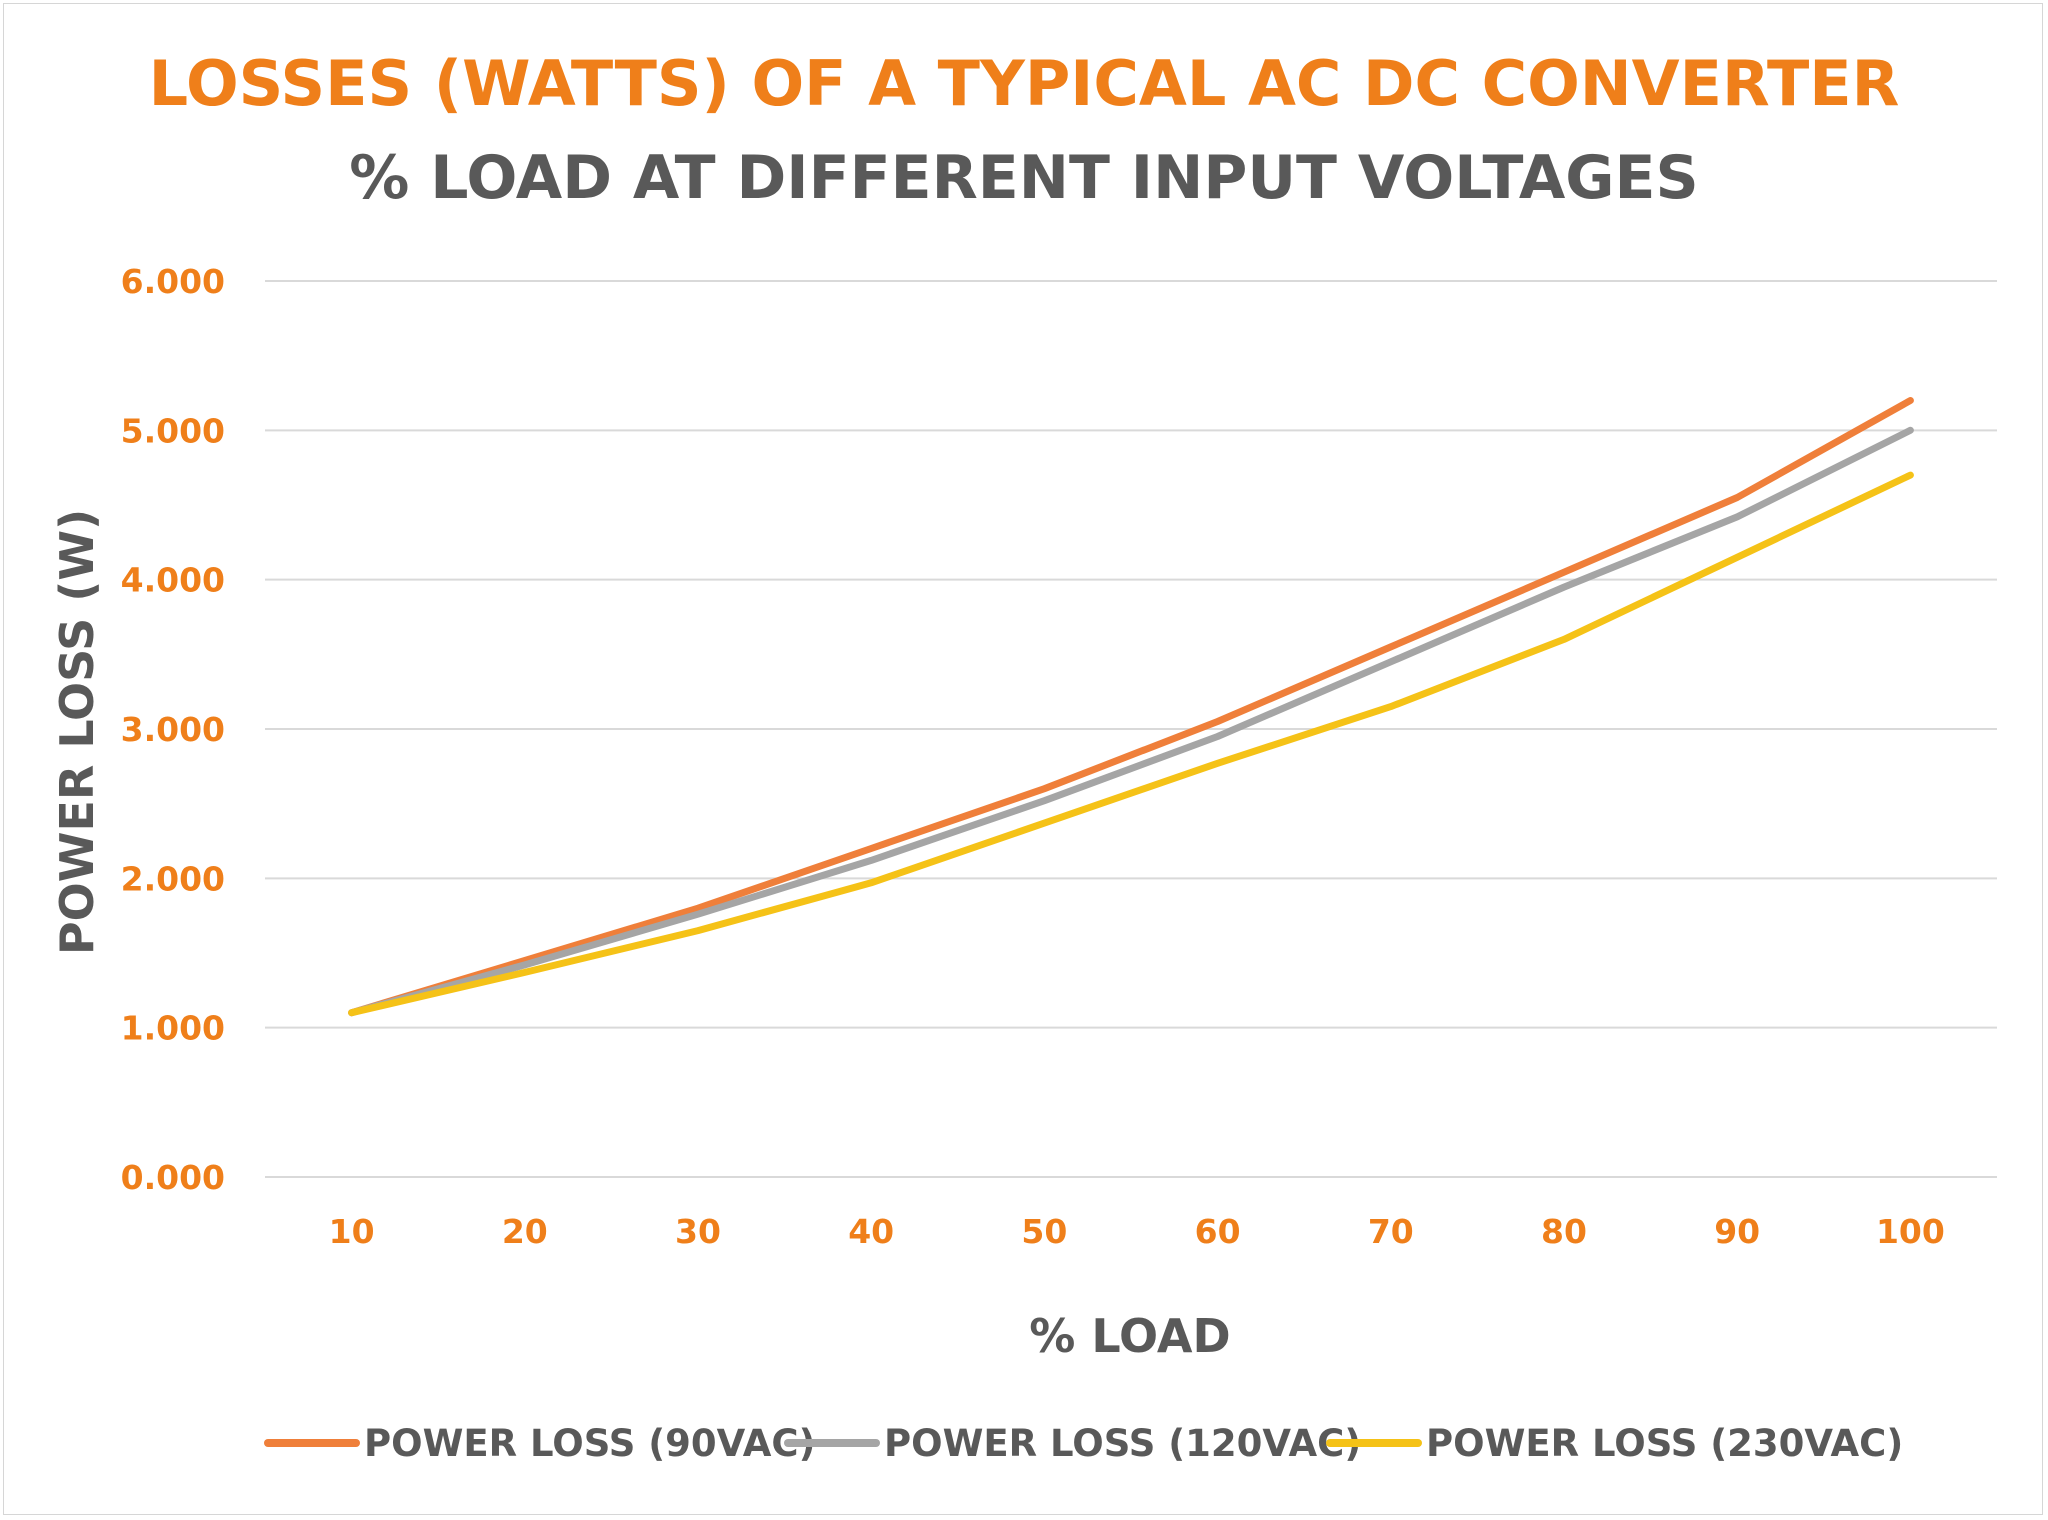  What do you see at coordinates (871, 1231) in the screenshot?
I see `x-tick-label: 40` at bounding box center [871, 1231].